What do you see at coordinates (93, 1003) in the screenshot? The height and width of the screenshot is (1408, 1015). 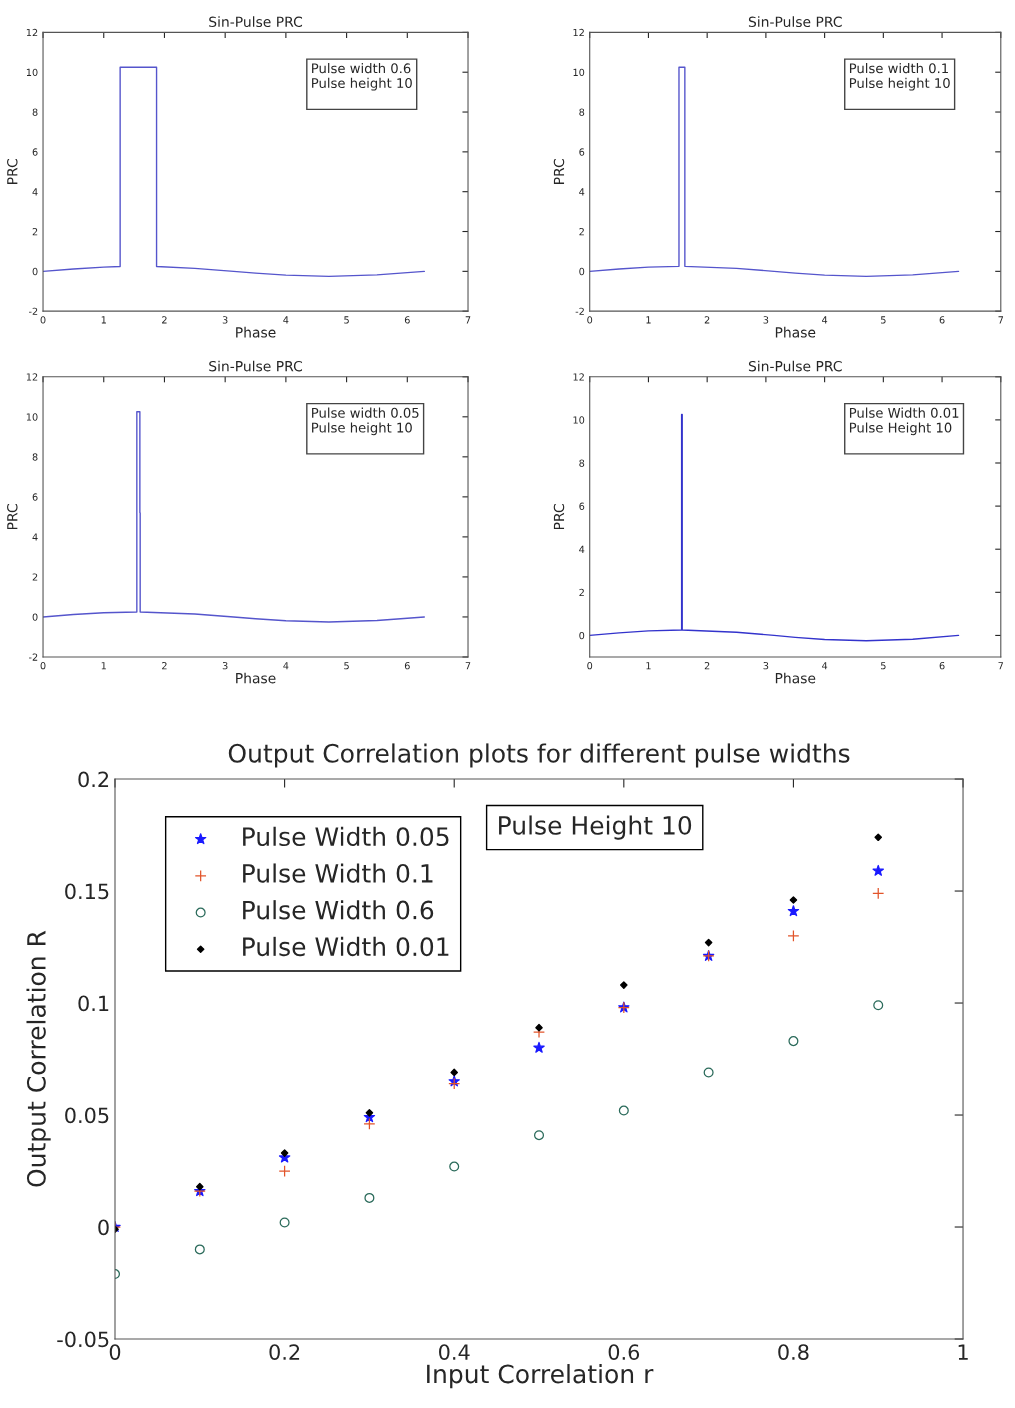 I see `y-tick-label: 0.1` at bounding box center [93, 1003].